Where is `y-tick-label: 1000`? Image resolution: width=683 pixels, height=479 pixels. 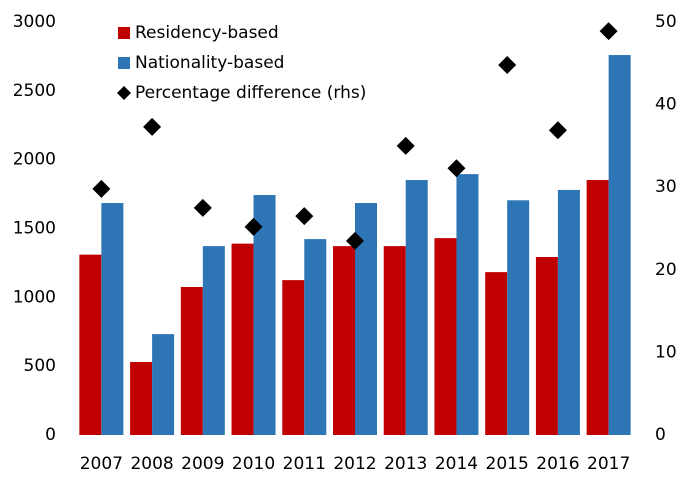
y-tick-label: 1000 is located at coordinates (34, 297).